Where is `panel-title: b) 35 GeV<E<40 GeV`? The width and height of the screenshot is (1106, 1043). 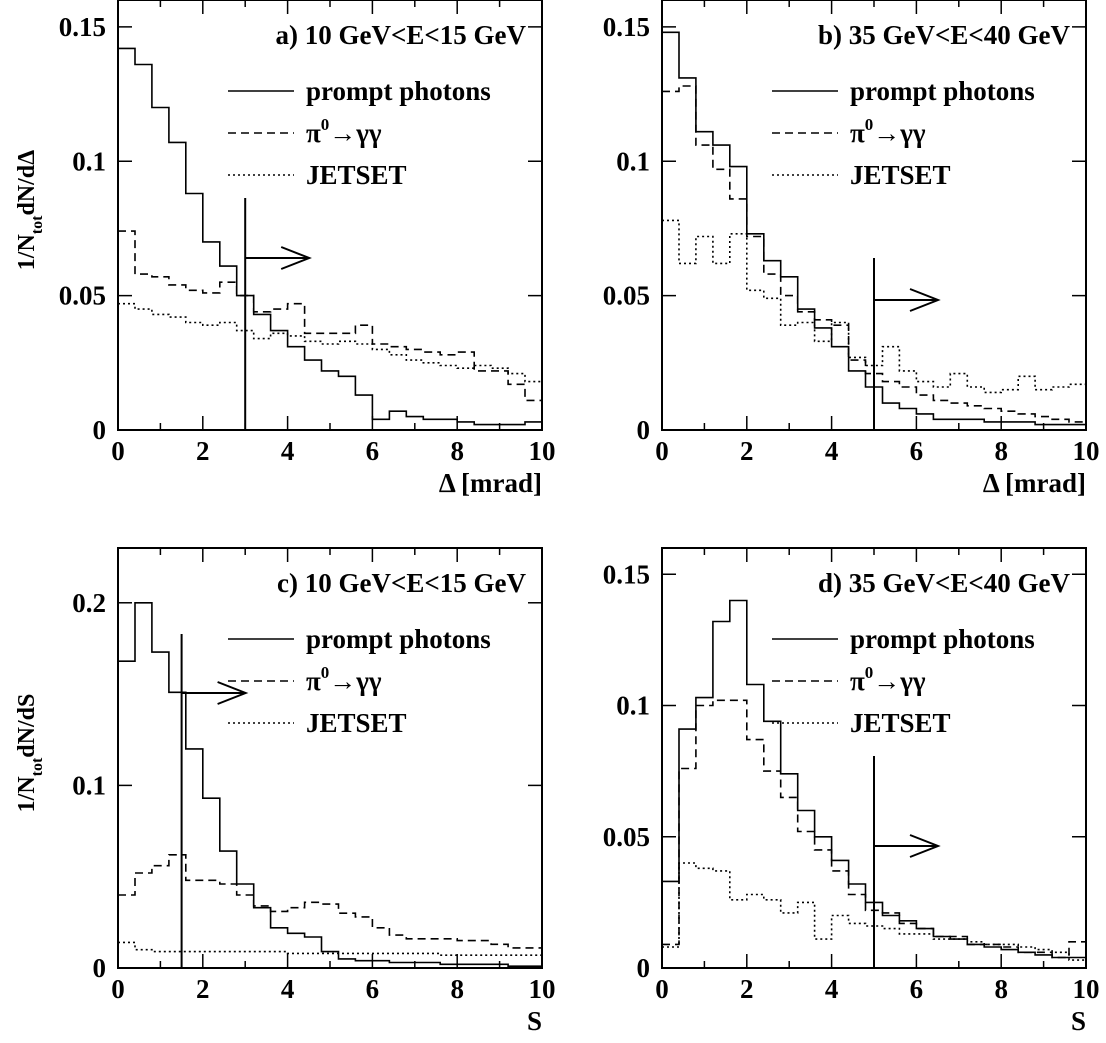
panel-title: b) 35 GeV<E<40 GeV is located at coordinates (944, 35).